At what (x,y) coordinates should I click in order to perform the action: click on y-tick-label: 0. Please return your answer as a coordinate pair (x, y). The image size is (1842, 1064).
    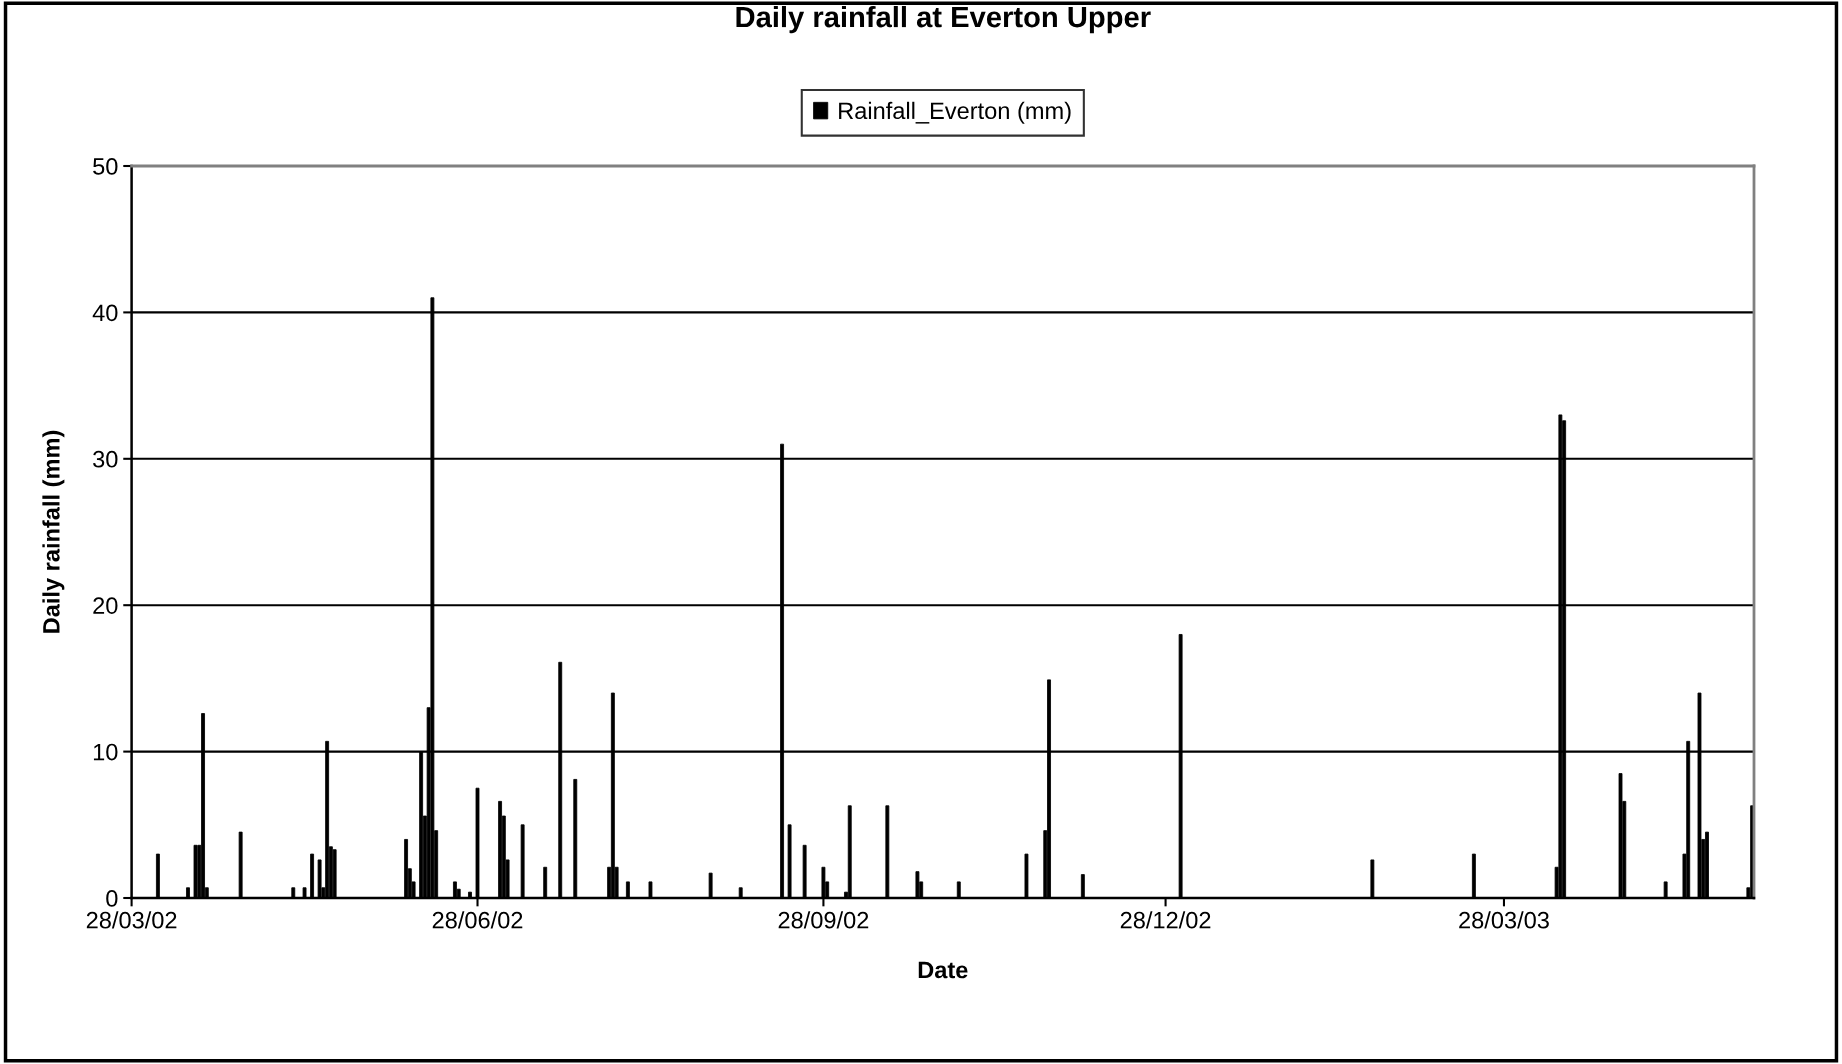
    Looking at the image, I should click on (112, 898).